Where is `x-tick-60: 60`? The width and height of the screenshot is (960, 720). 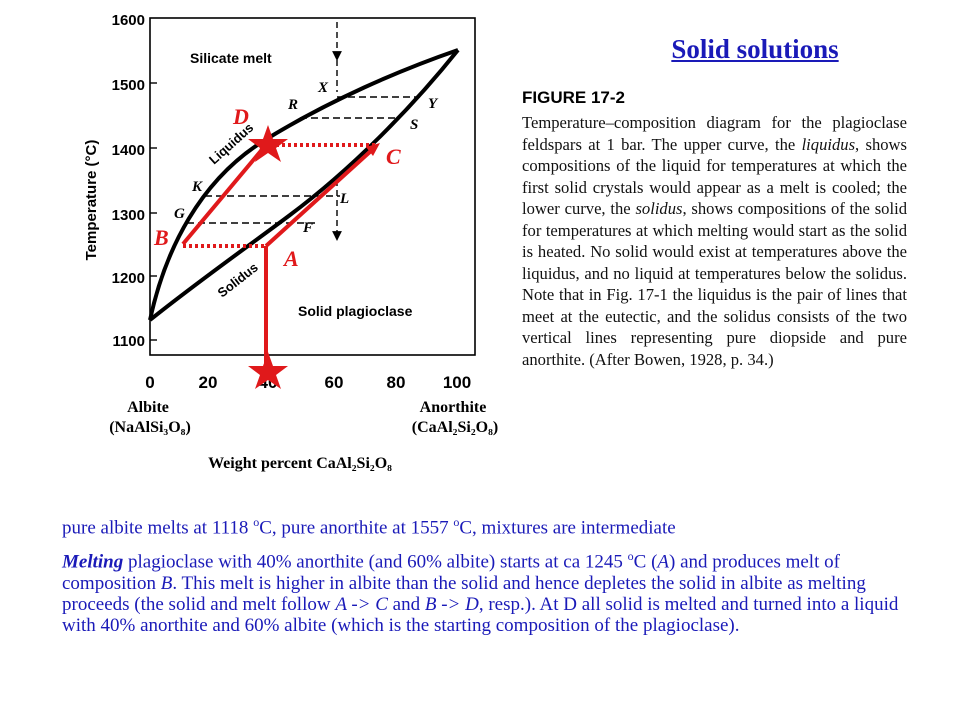 x-tick-60: 60 is located at coordinates (334, 382).